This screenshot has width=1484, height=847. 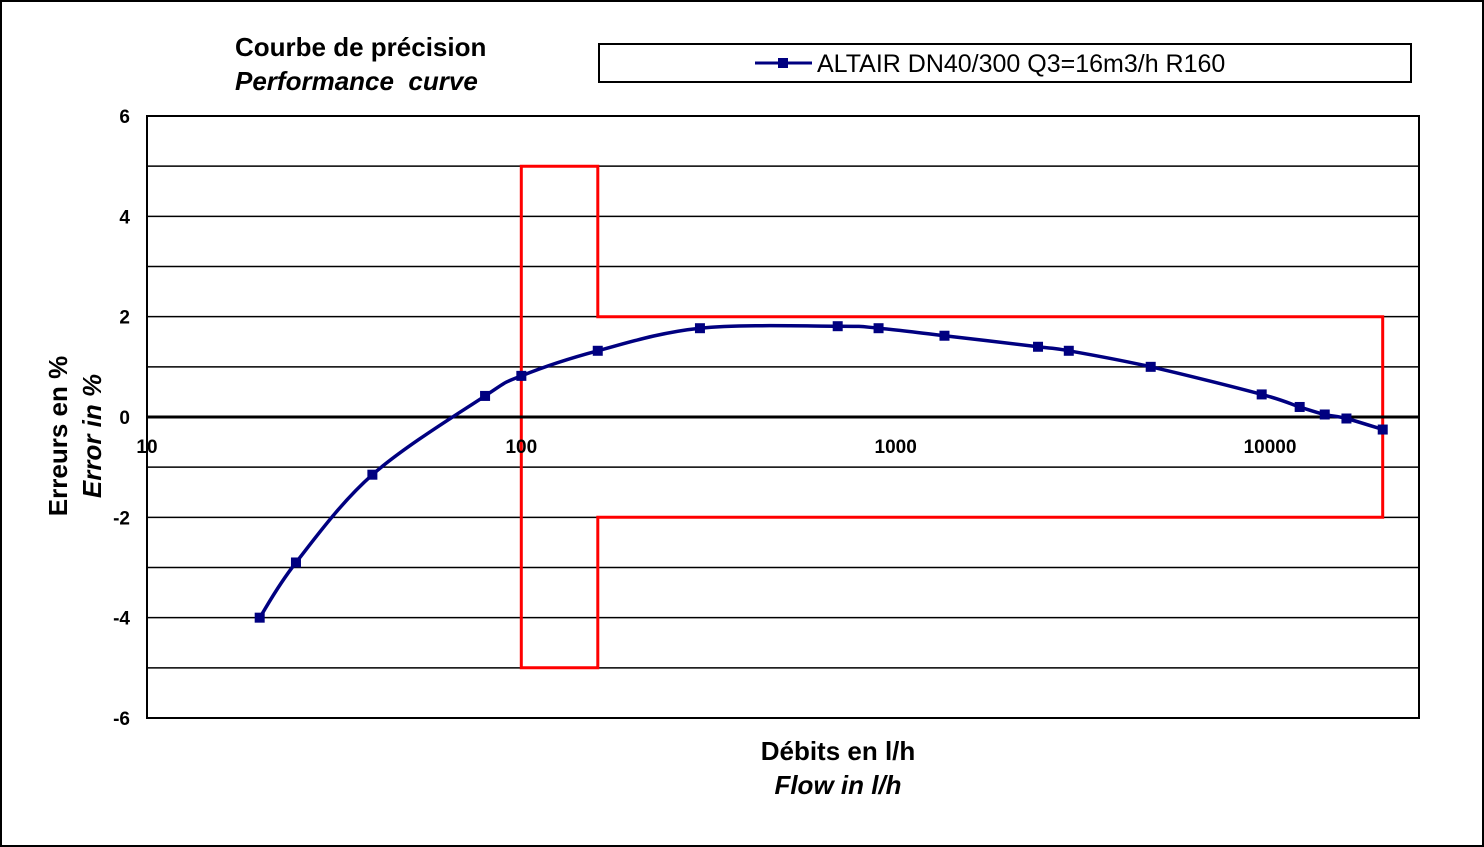 What do you see at coordinates (838, 751) in the screenshot?
I see `x-axis-label: Débits en l/h` at bounding box center [838, 751].